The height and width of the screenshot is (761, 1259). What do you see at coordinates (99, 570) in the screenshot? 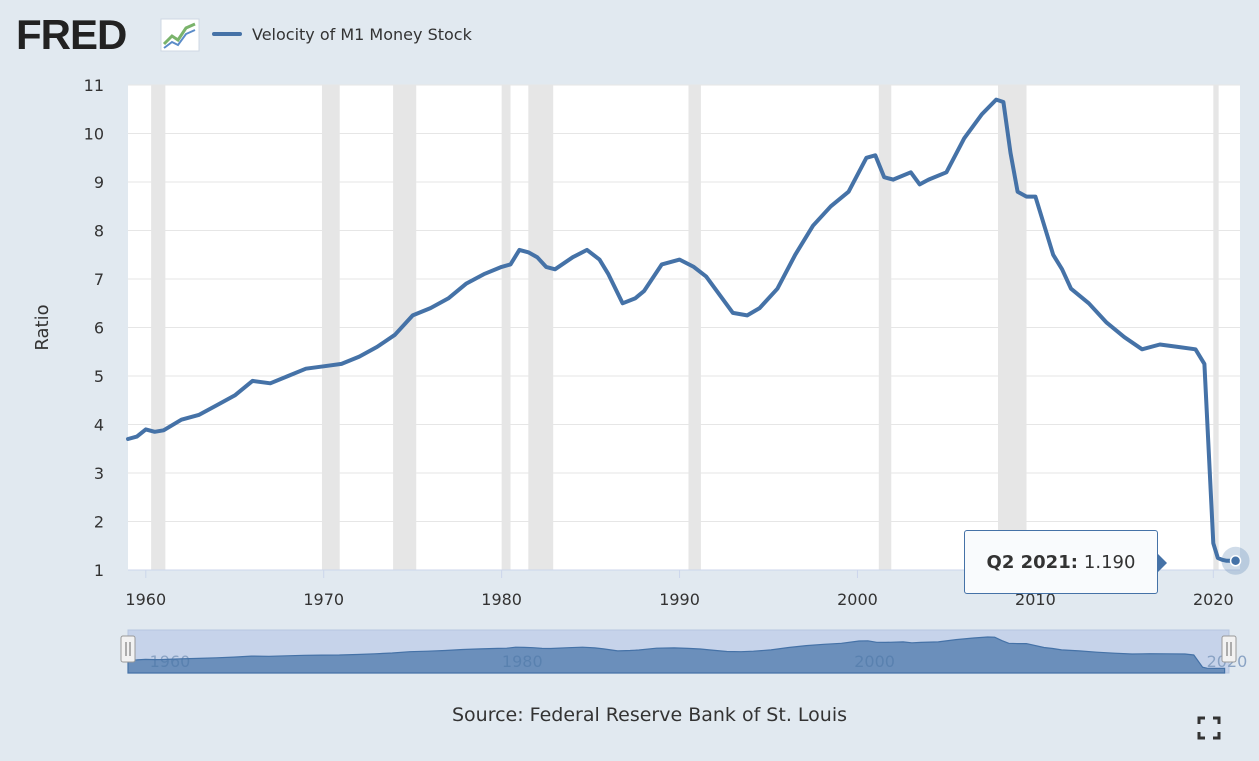
I see `y-tick-label: 1` at bounding box center [99, 570].